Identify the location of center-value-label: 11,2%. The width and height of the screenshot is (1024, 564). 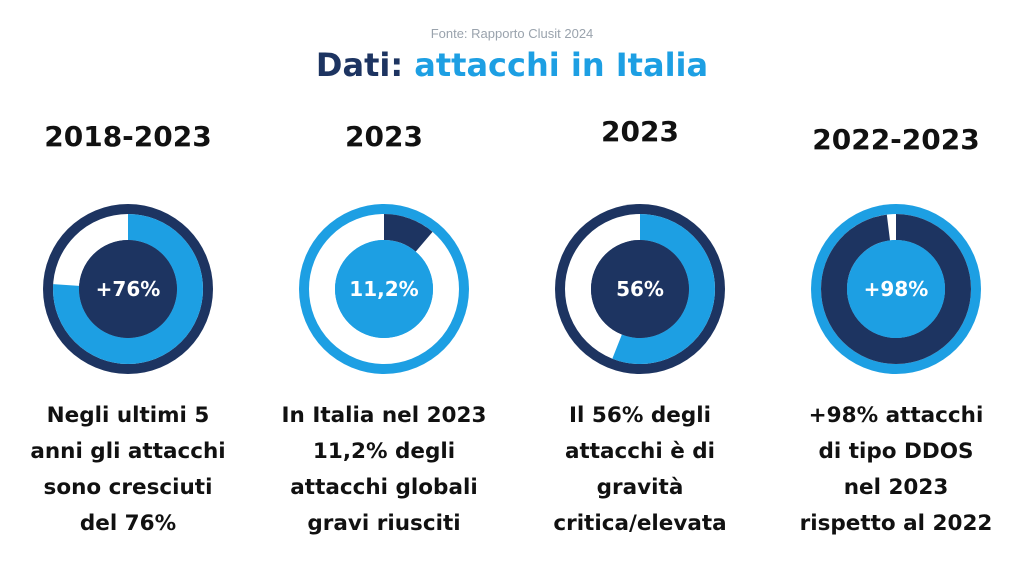
(383, 289).